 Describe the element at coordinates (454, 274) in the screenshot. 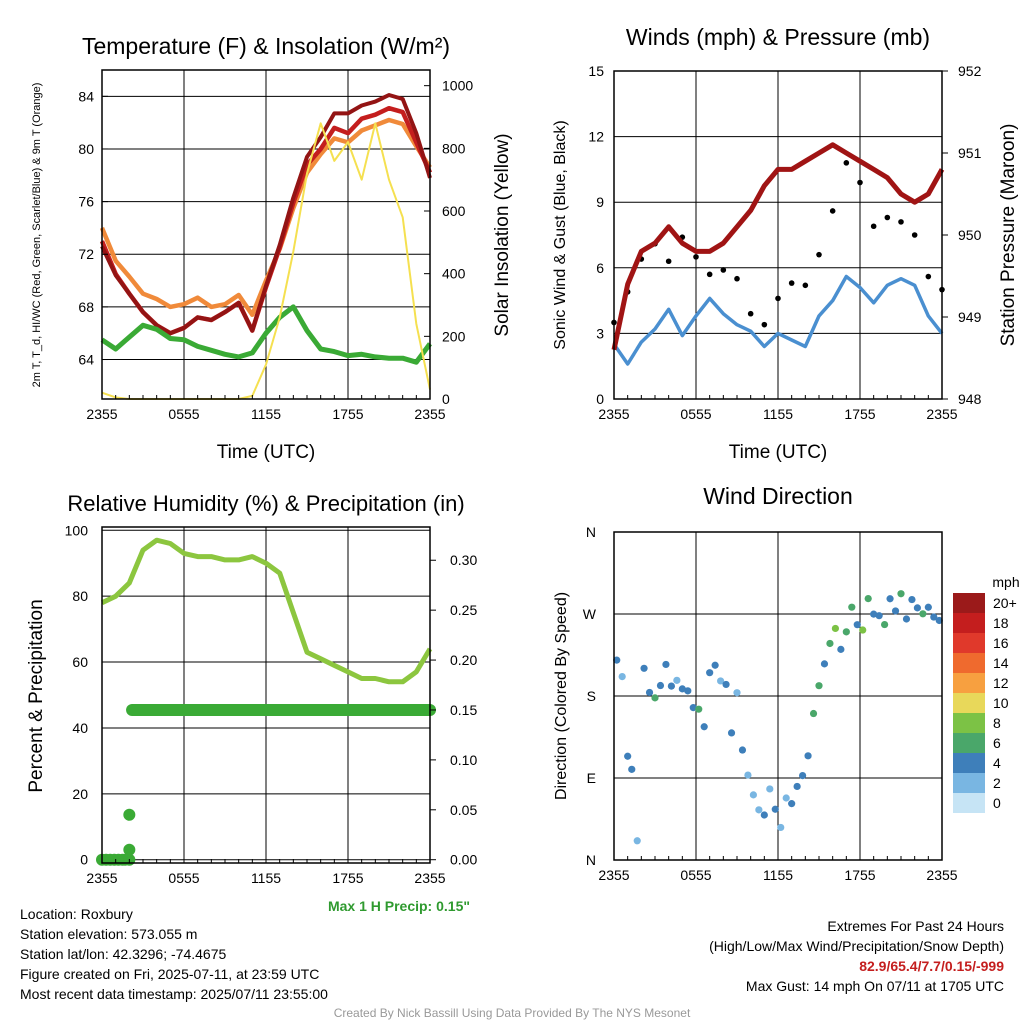

I see `y-tick-label-right: 400` at that location.